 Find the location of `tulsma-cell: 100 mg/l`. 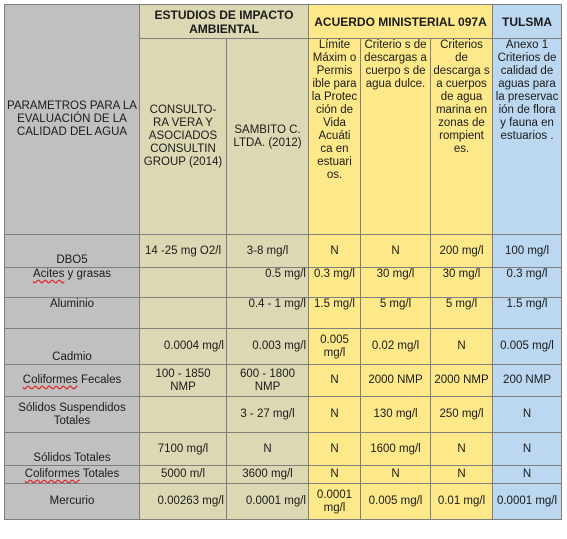

tulsma-cell: 100 mg/l is located at coordinates (527, 251).